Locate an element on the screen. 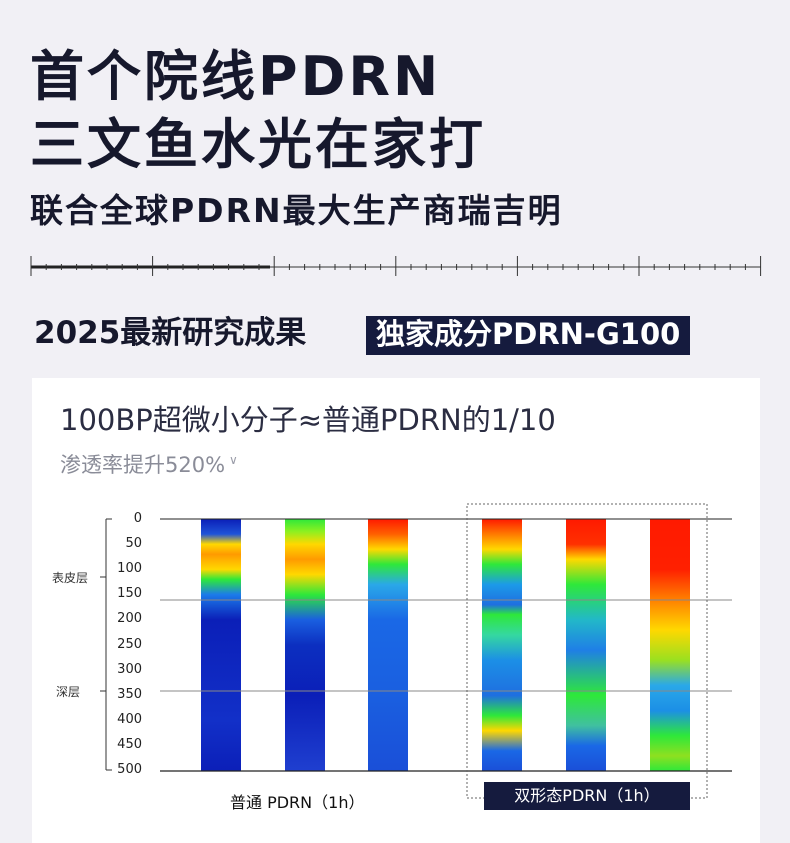 This screenshot has height=843, width=790. penetration-rate-text: 渗透率提升520% is located at coordinates (143, 465).